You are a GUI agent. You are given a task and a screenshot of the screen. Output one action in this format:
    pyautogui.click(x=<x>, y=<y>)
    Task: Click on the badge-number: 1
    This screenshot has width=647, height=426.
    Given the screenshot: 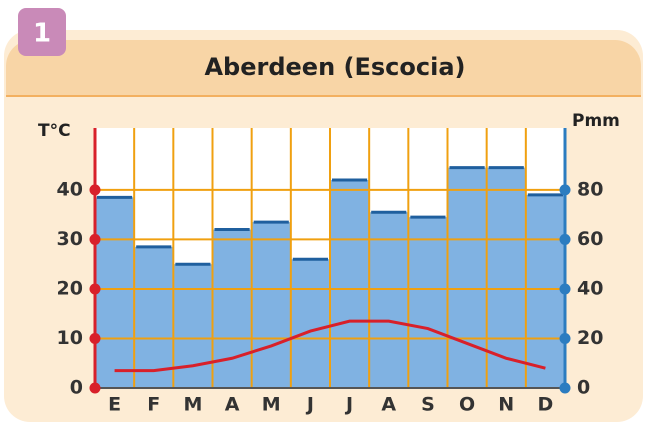 What is the action you would take?
    pyautogui.click(x=42, y=34)
    